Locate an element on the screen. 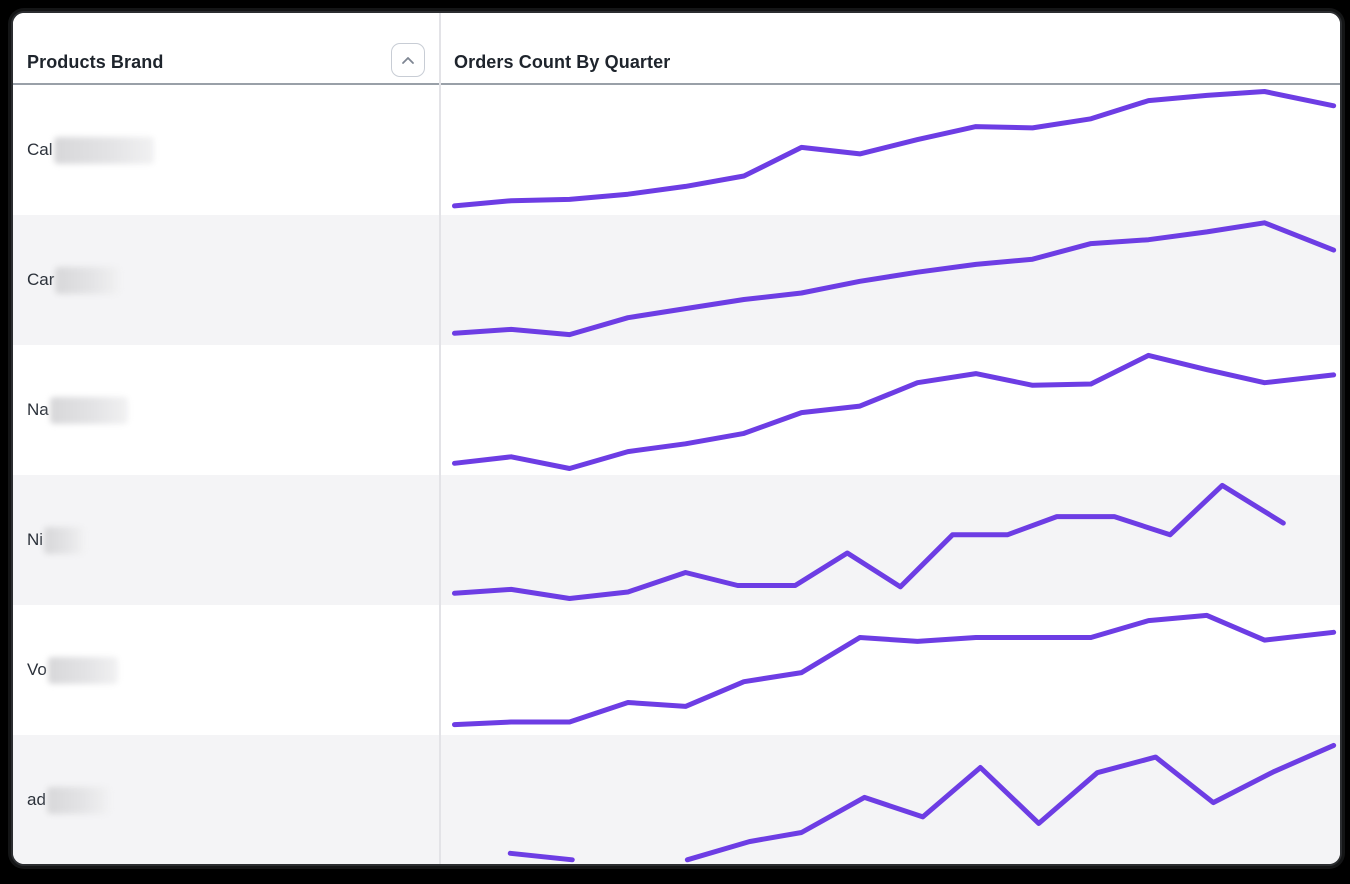 This screenshot has width=1350, height=884. column-header-orders-count: Orders Count By Quarter is located at coordinates (562, 62).